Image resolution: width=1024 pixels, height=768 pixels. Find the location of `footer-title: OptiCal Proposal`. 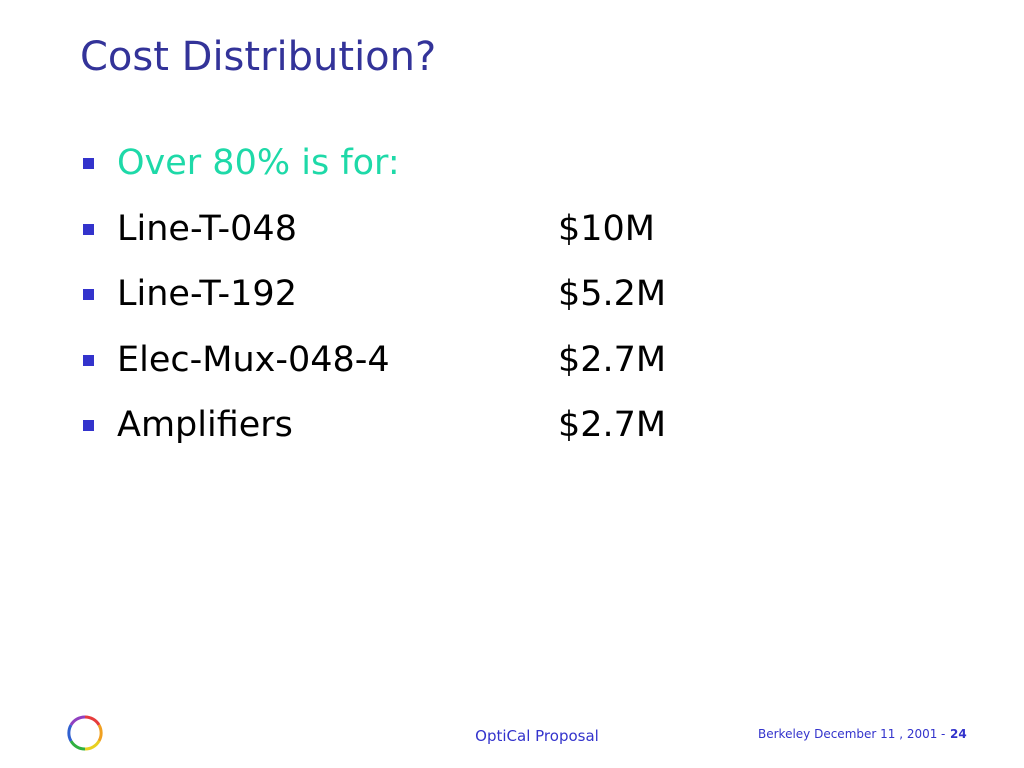

footer-title: OptiCal Proposal is located at coordinates (537, 736).